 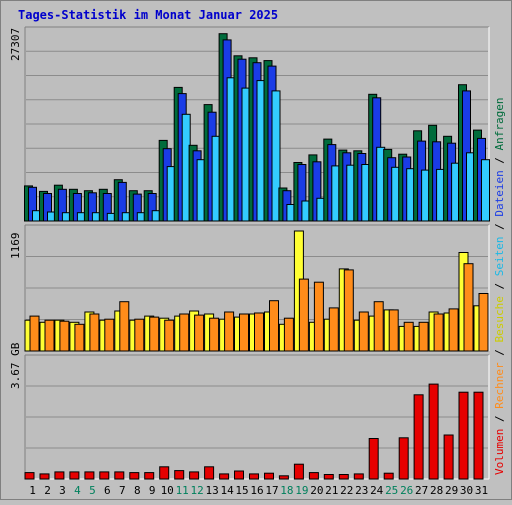 I want to click on x-tick-label: 31, so click(x=481, y=490).